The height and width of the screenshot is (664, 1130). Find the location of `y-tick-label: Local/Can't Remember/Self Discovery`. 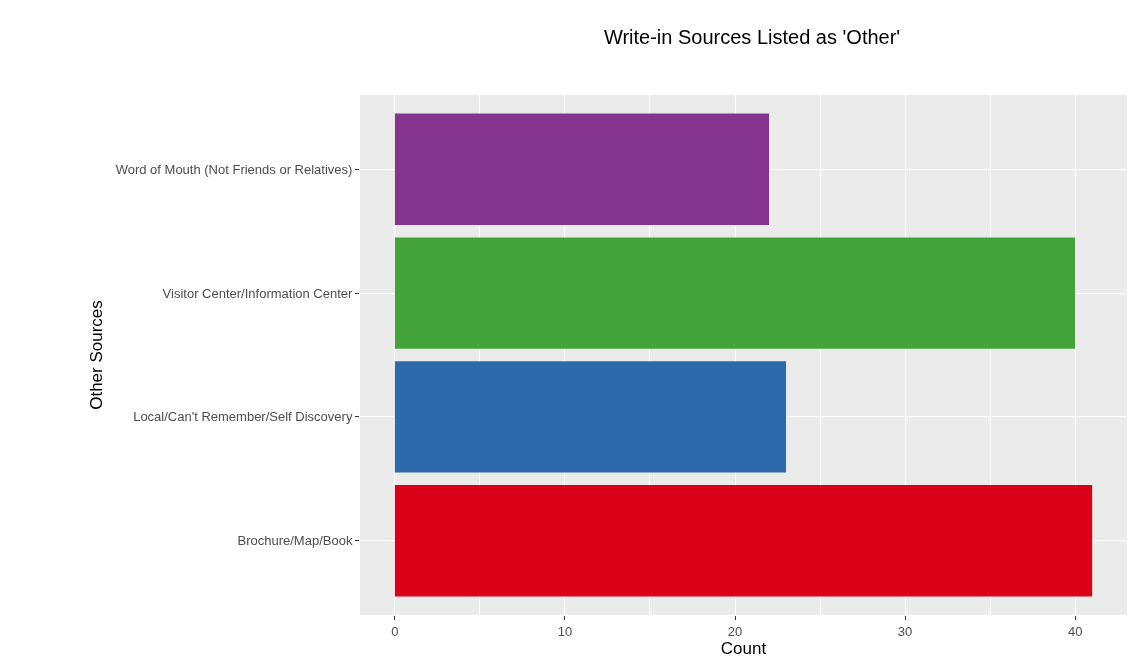

y-tick-label: Local/Can't Remember/Self Discovery is located at coordinates (243, 417).